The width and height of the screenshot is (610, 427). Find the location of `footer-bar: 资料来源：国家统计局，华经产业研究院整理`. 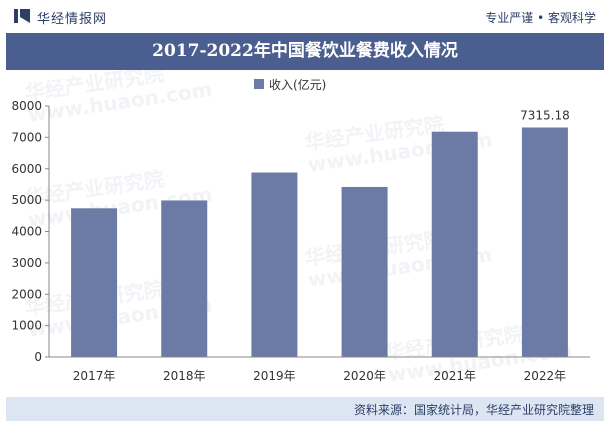

footer-bar: 资料来源：国家统计局，华经产业研究院整理 is located at coordinates (305, 409).